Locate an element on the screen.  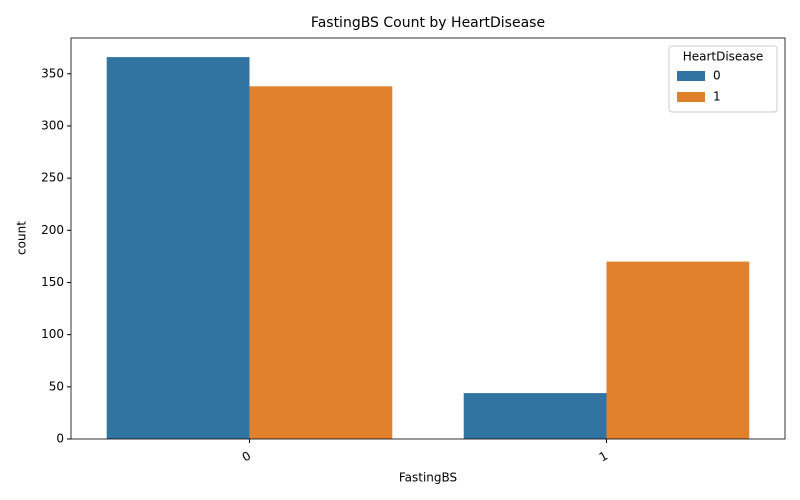
y-tick-label: 200 is located at coordinates (52, 230).